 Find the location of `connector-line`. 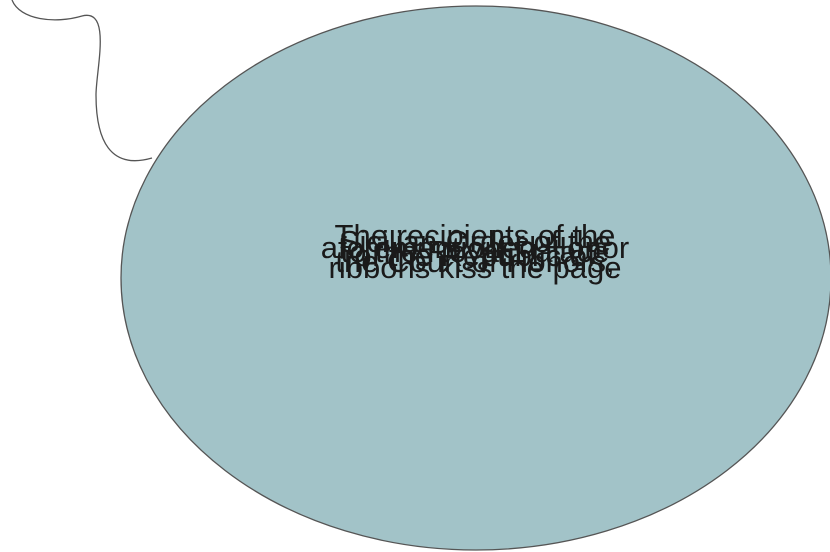

connector-line is located at coordinates (82, 81).